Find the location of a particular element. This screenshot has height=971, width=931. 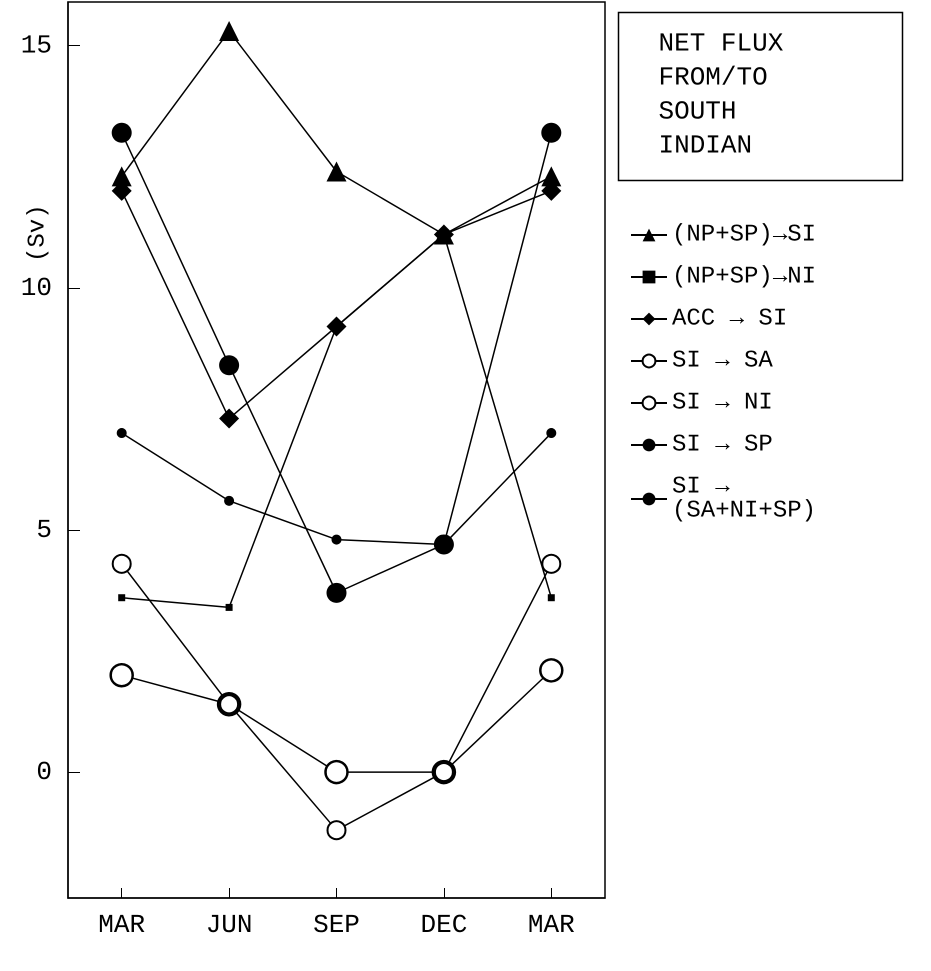

x-tick-label: DEC is located at coordinates (444, 925).